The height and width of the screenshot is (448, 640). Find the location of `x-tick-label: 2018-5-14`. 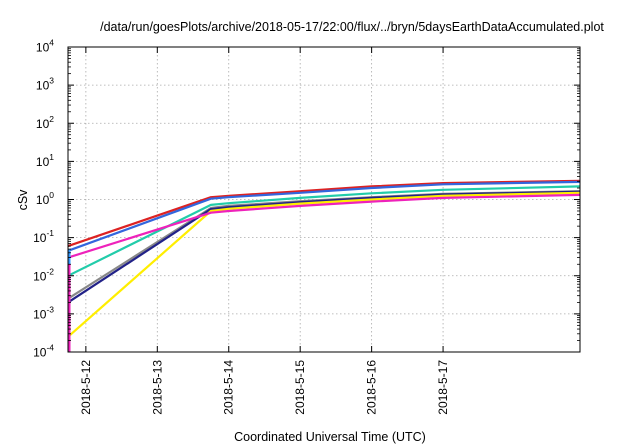

x-tick-label: 2018-5-14 is located at coordinates (229, 387).